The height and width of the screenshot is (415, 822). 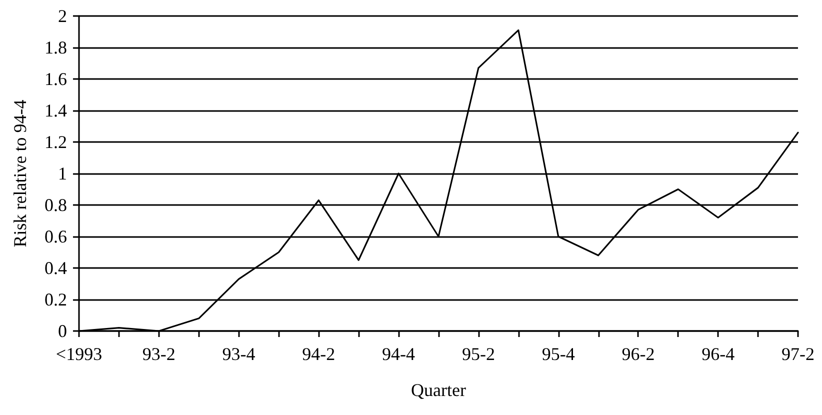 I want to click on y-tick-label: 0.8, so click(x=55, y=205).